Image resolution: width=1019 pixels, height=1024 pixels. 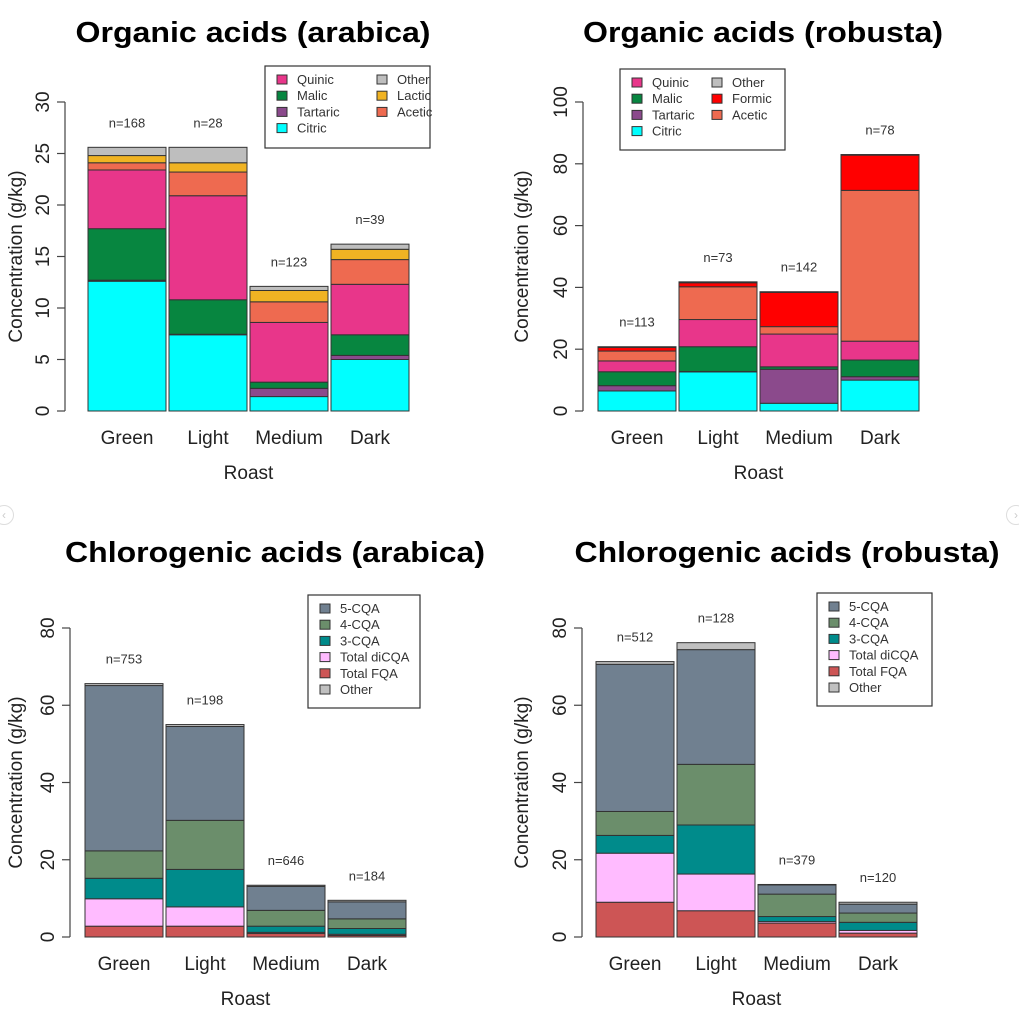 I want to click on carousel-prev-button: ‹, so click(x=7, y=515).